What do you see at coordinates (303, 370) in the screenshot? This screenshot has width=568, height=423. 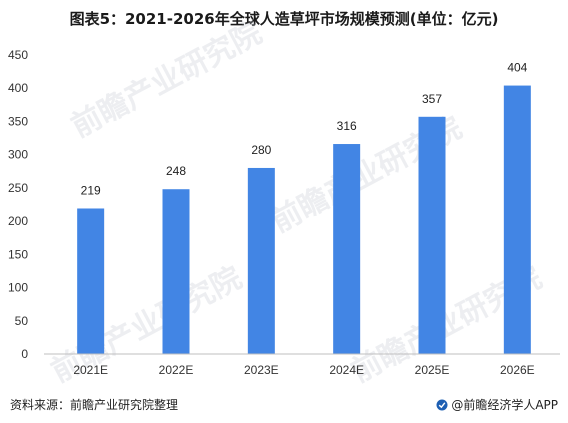 I see `x-axis: 2021E 2022E 2023E 2024E 2025E 2026E` at bounding box center [303, 370].